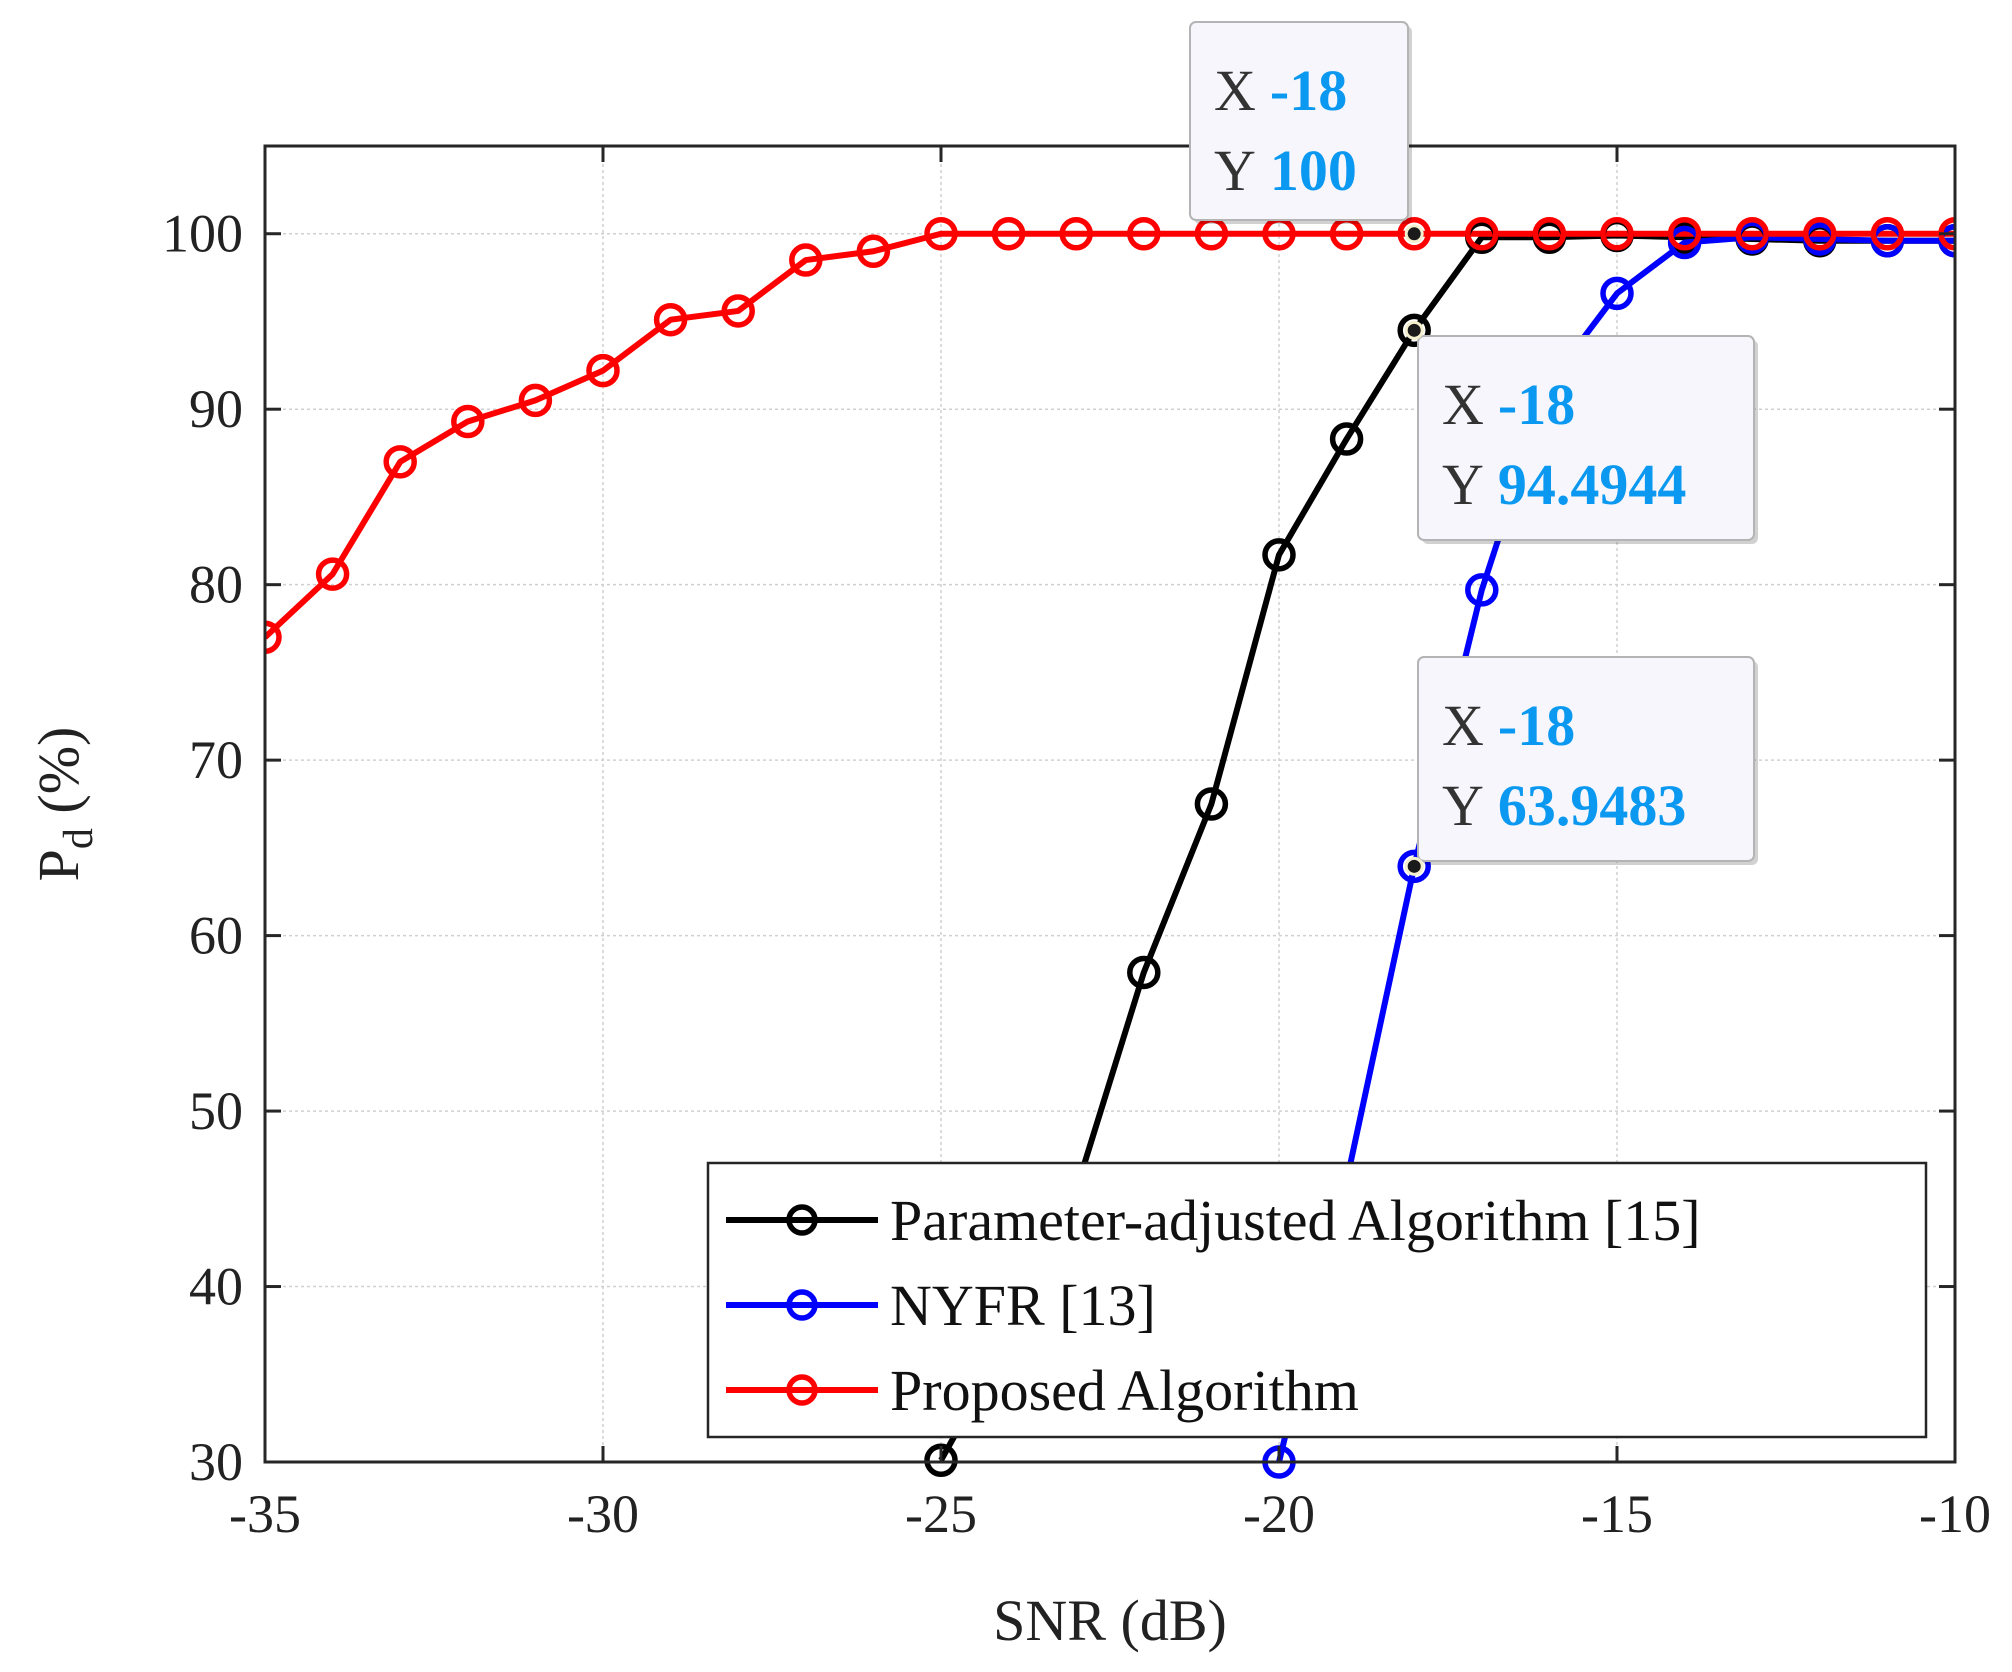 This screenshot has width=2012, height=1672. Describe the element at coordinates (1023, 1305) in the screenshot. I see `legend-label: NYFR [13]` at that location.